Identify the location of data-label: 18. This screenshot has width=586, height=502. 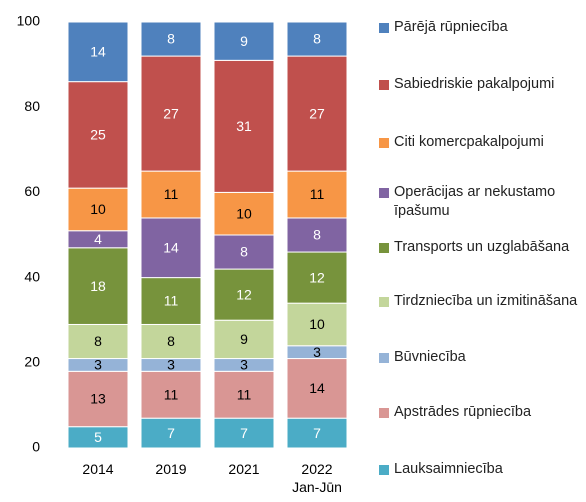
(98, 286).